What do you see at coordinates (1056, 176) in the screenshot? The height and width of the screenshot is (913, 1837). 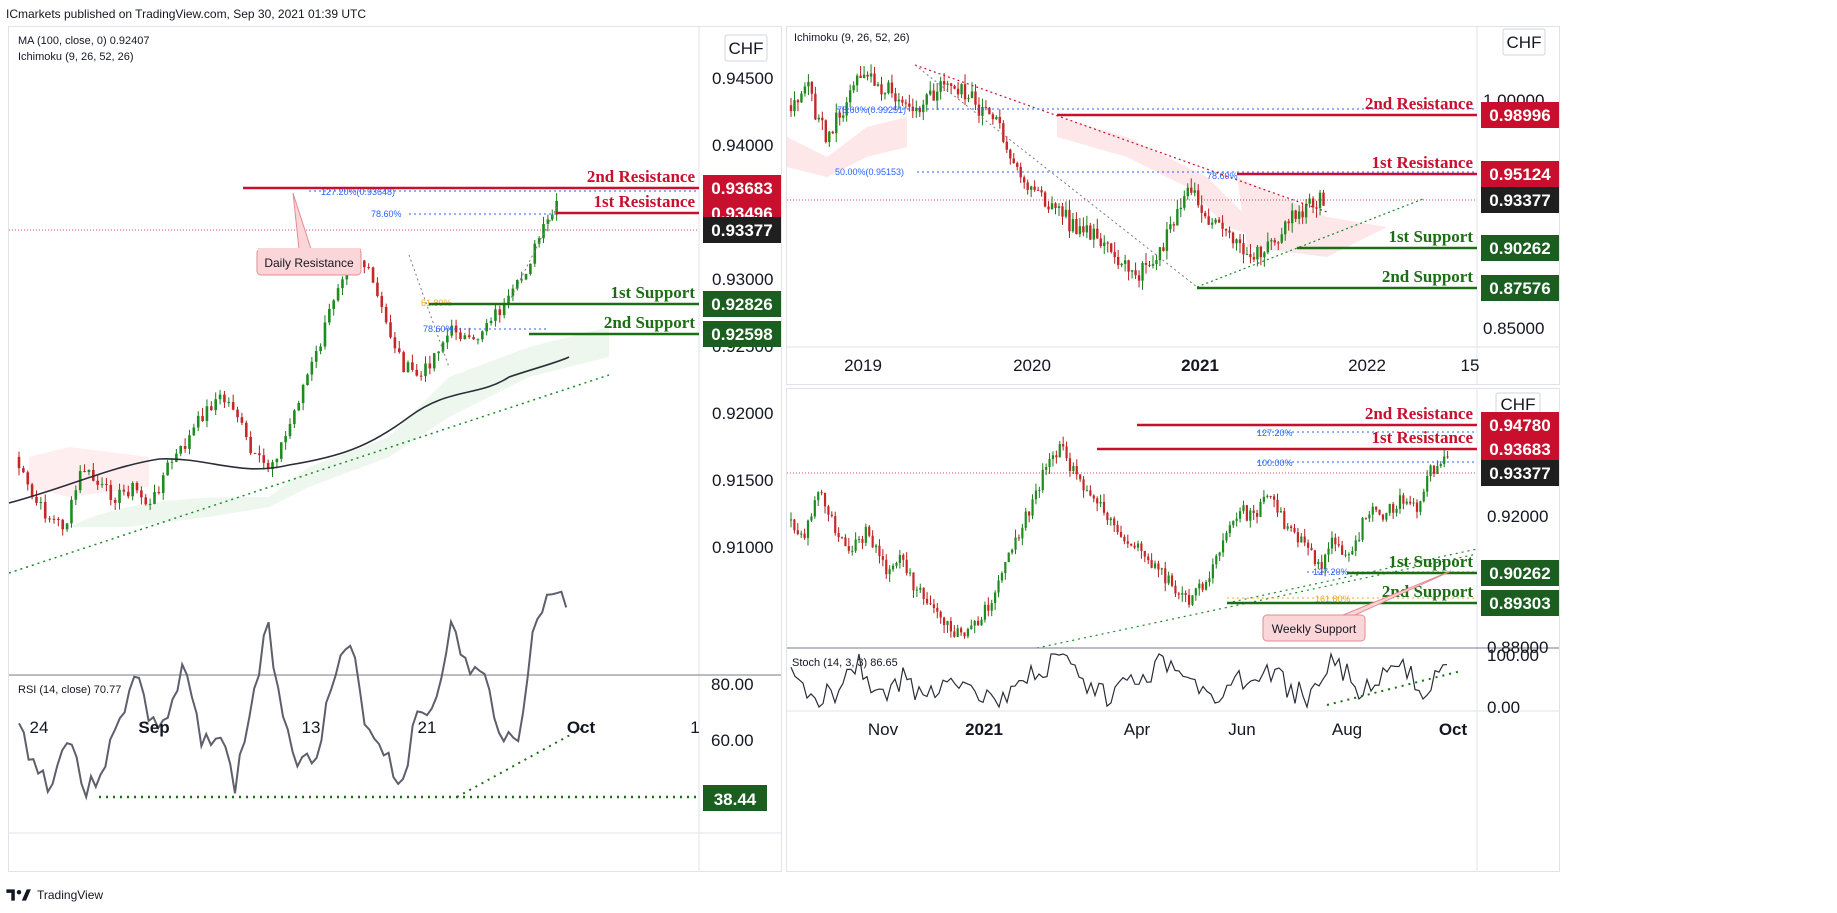 I see `fib-swing-line` at bounding box center [1056, 176].